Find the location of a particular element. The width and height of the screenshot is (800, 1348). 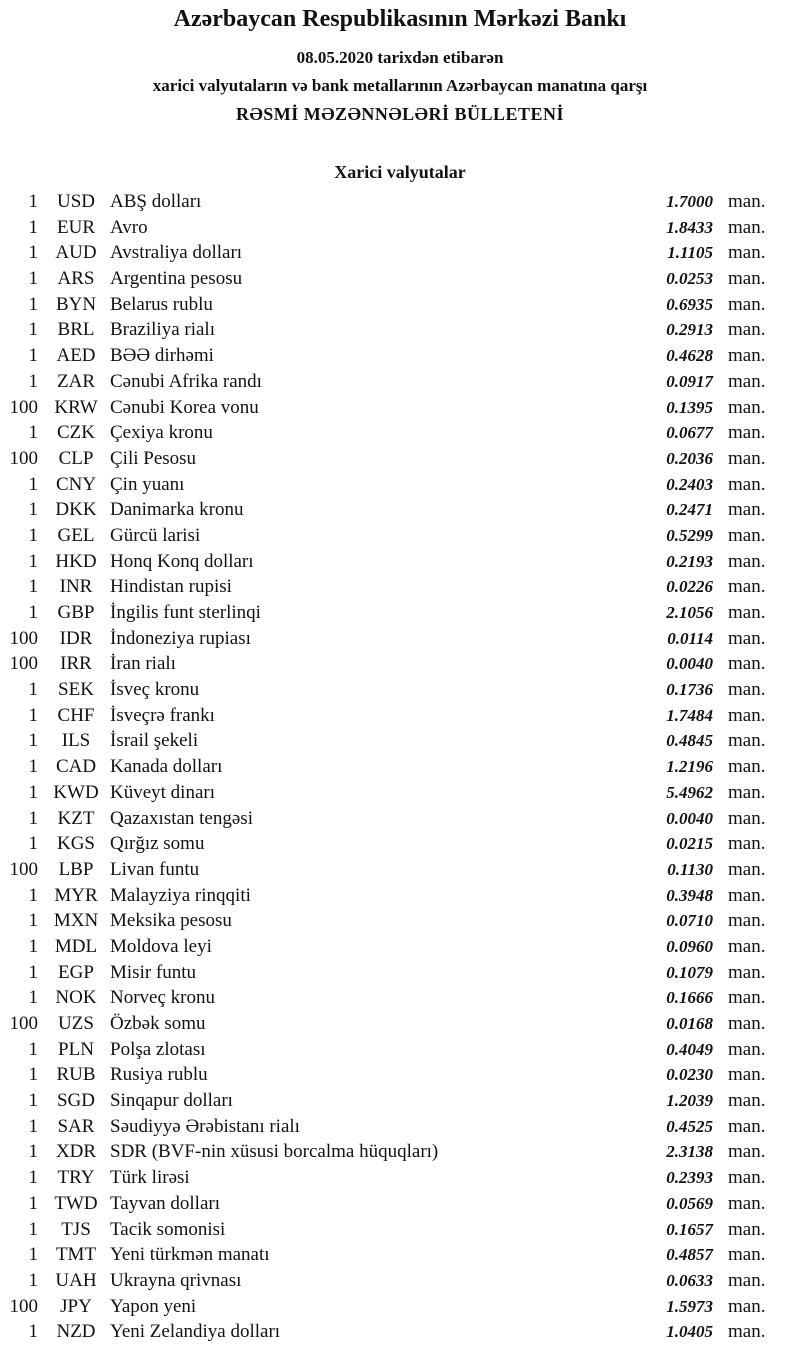

currency-name: Küveyt dinarı is located at coordinates (163, 792).